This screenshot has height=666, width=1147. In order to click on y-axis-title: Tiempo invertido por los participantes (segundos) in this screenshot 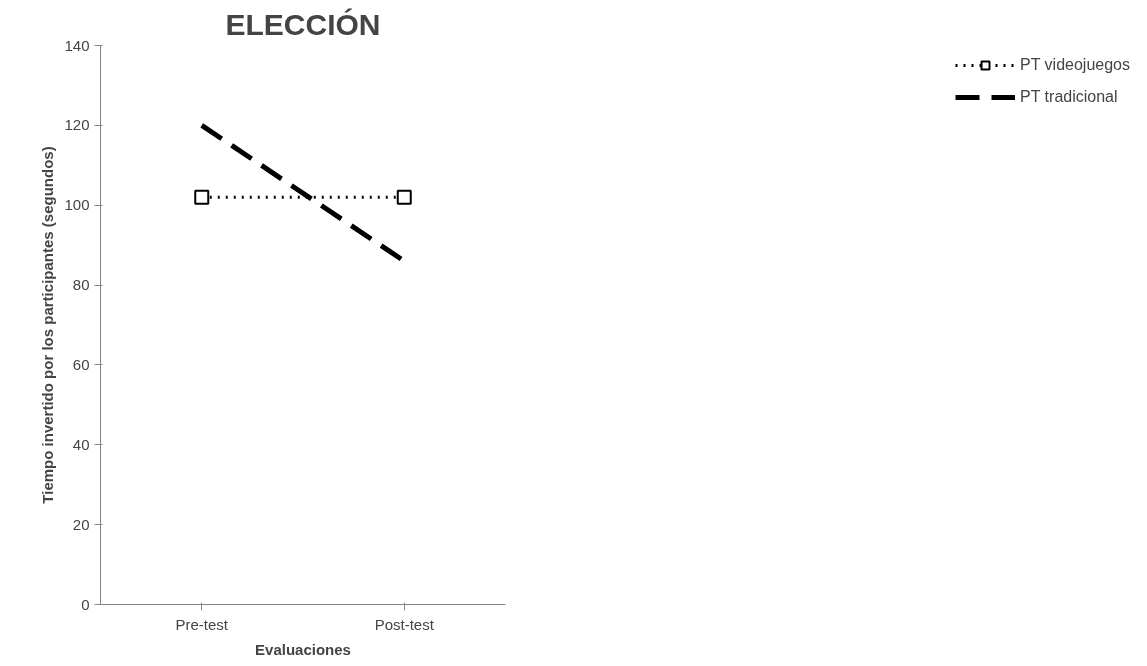, I will do `click(48, 325)`.